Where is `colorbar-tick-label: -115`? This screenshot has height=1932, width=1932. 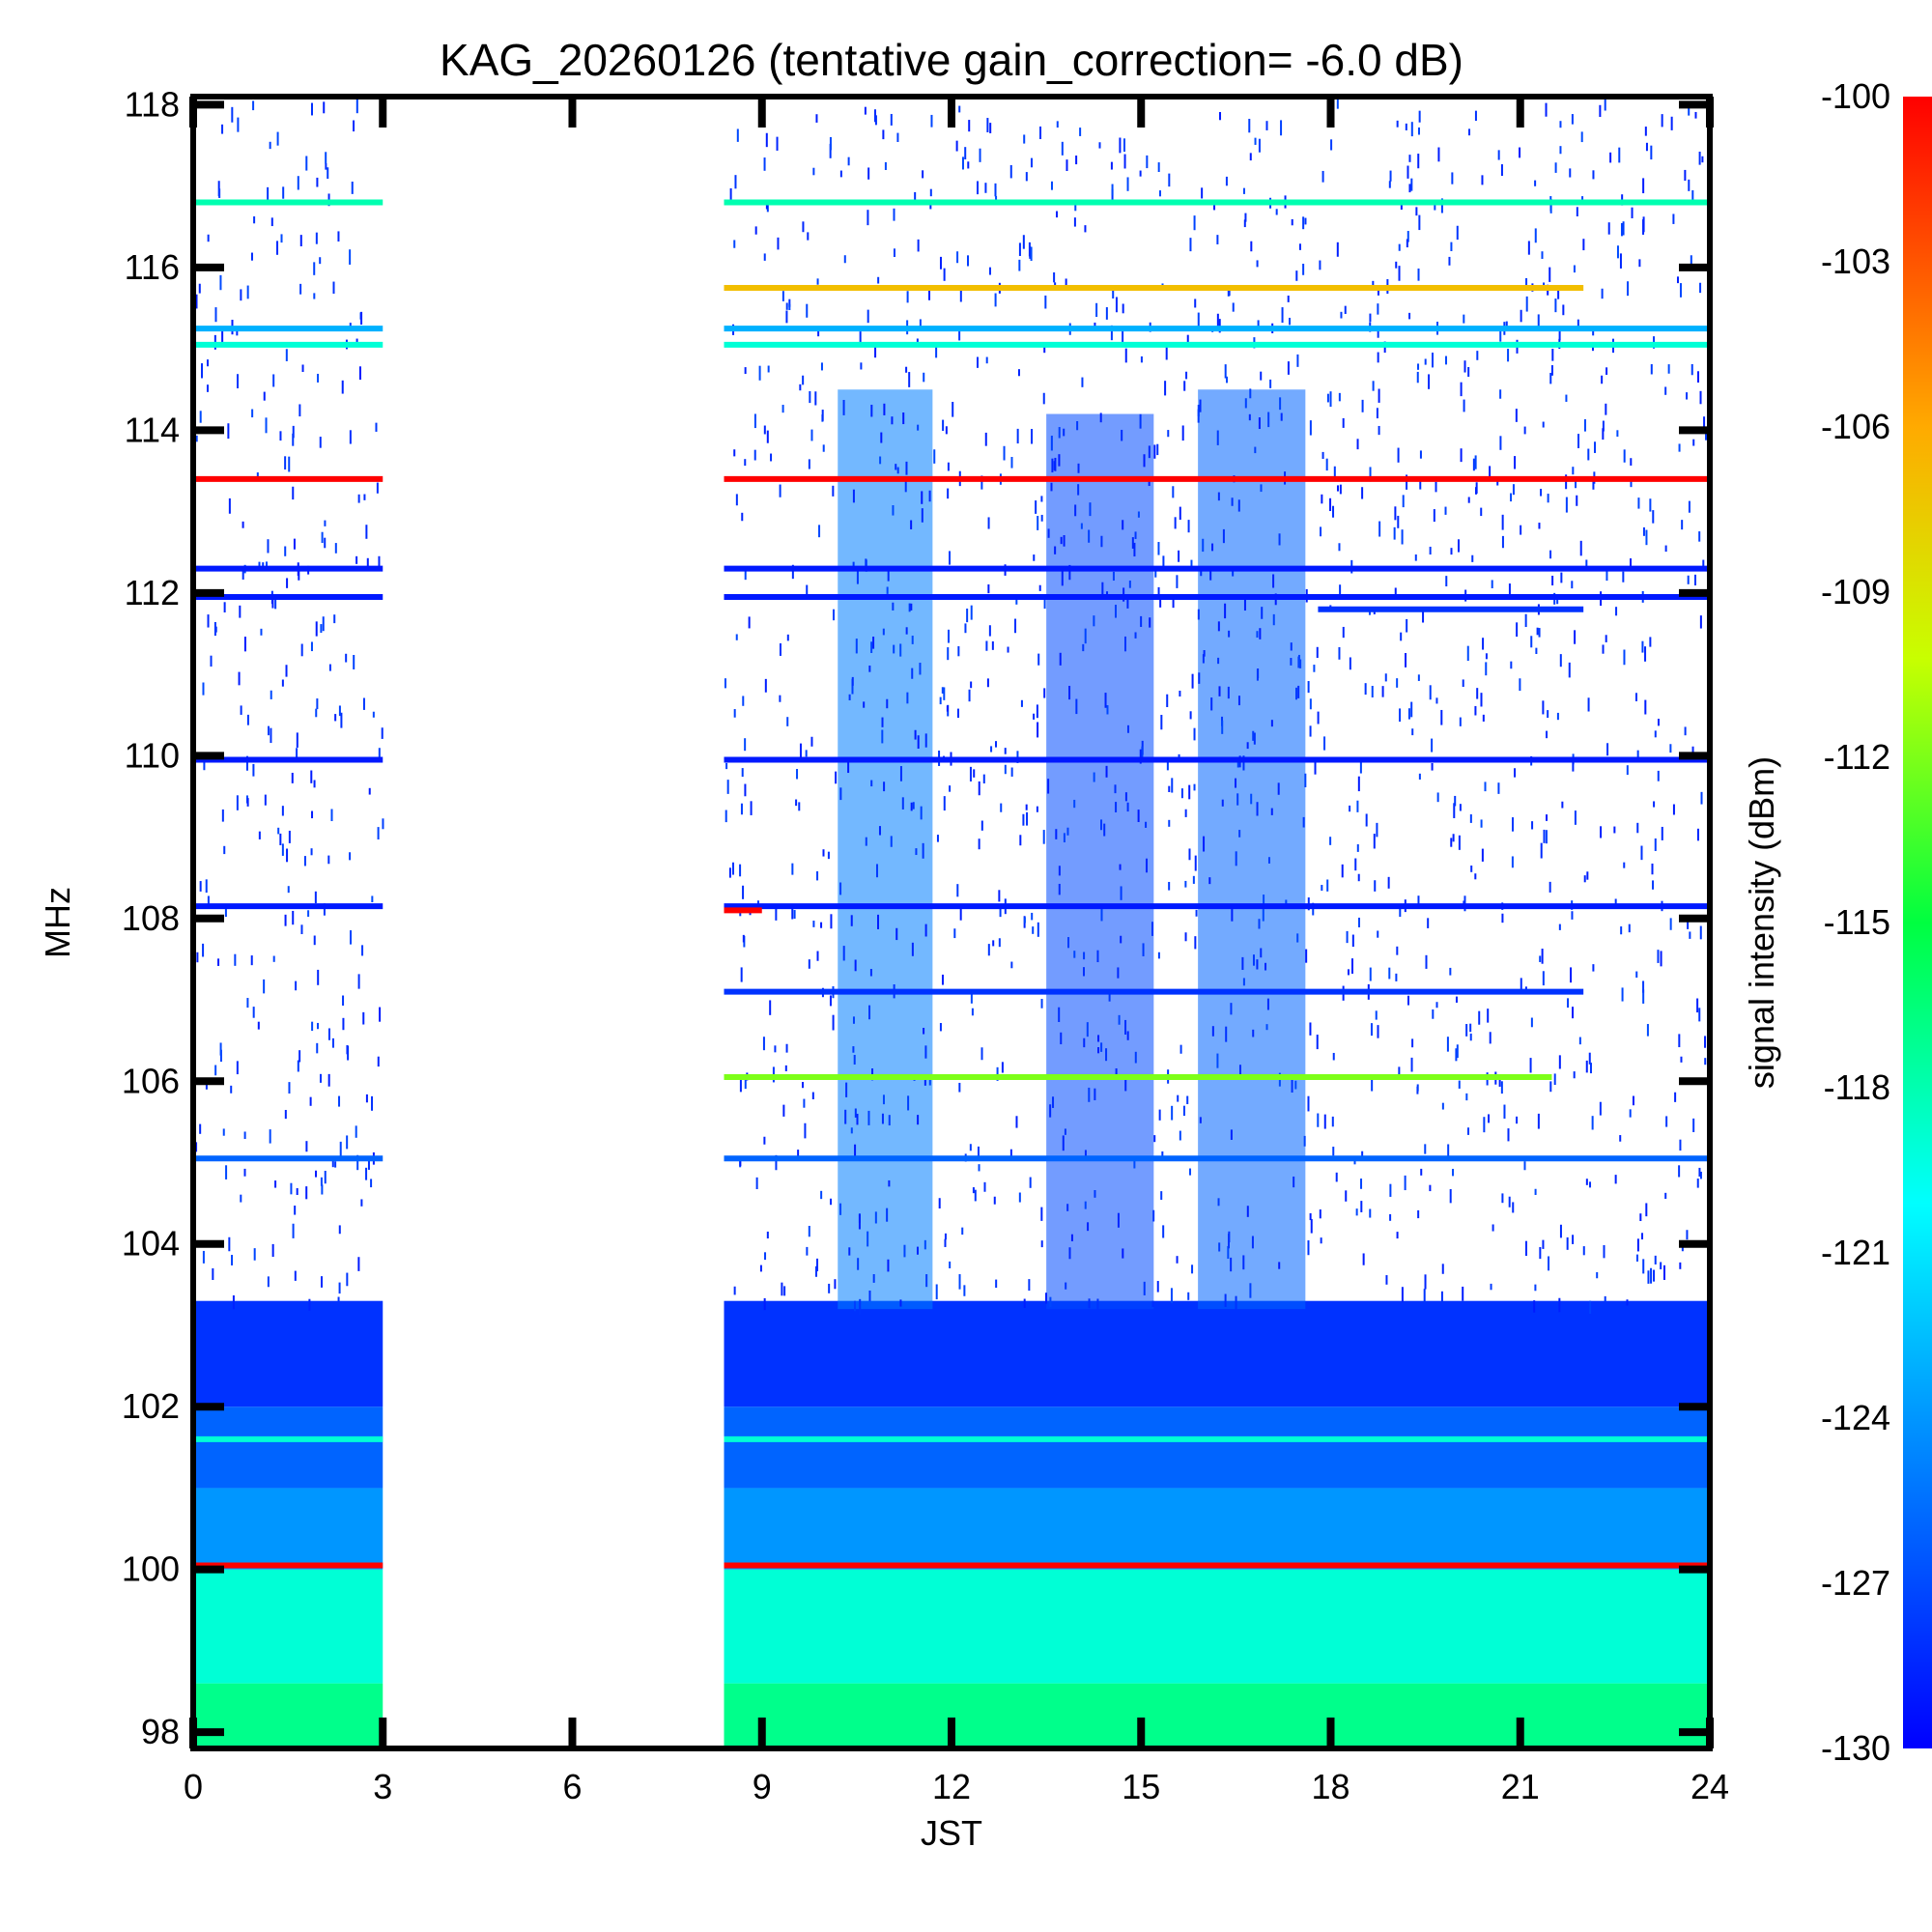
colorbar-tick-label: -115 is located at coordinates (1857, 922).